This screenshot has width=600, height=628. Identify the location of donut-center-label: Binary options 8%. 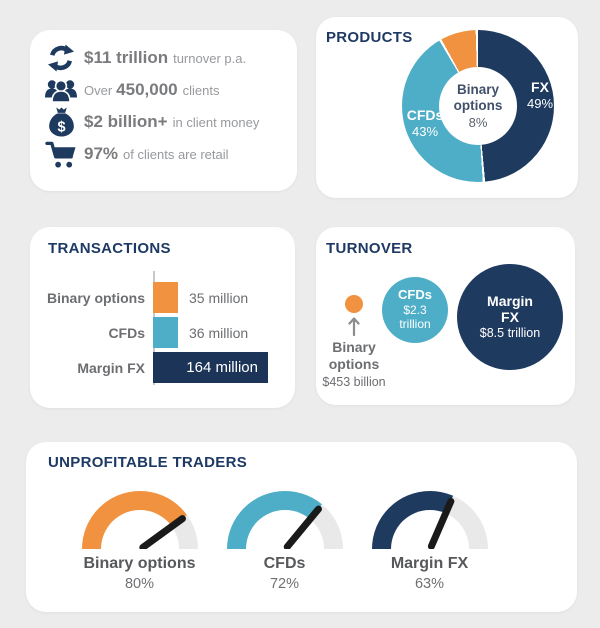
(478, 106).